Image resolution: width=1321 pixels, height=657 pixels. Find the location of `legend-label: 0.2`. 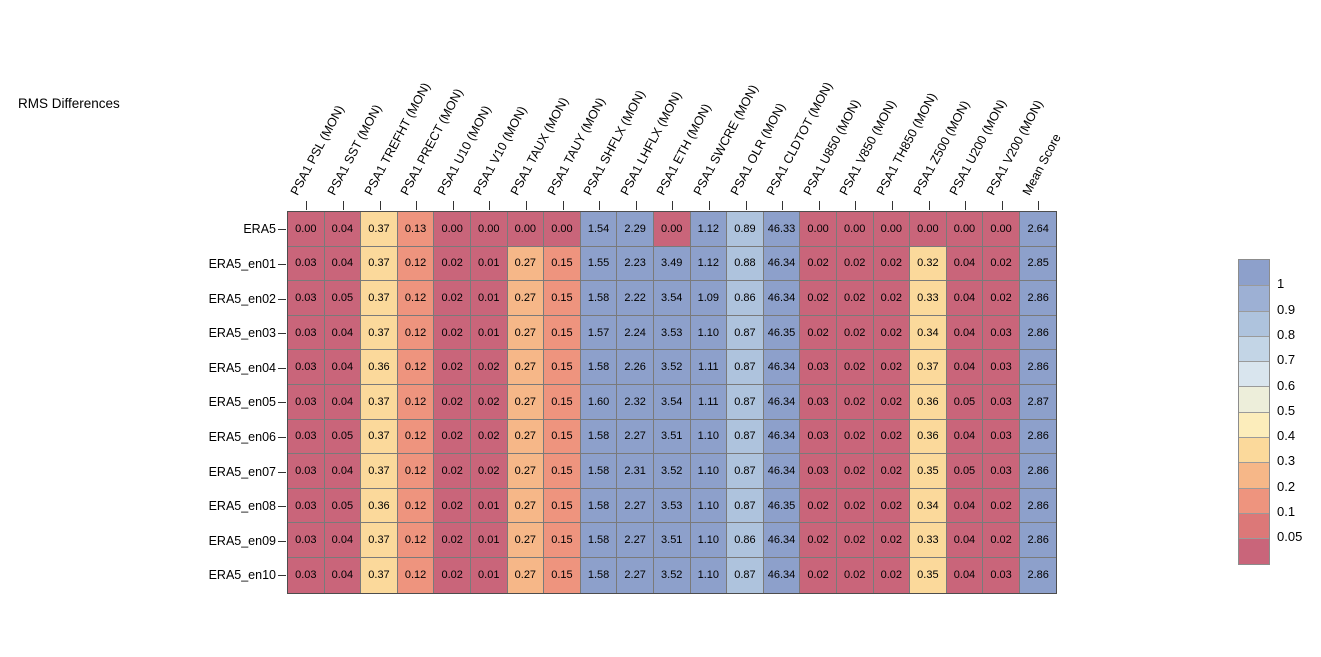

legend-label: 0.2 is located at coordinates (1286, 486).